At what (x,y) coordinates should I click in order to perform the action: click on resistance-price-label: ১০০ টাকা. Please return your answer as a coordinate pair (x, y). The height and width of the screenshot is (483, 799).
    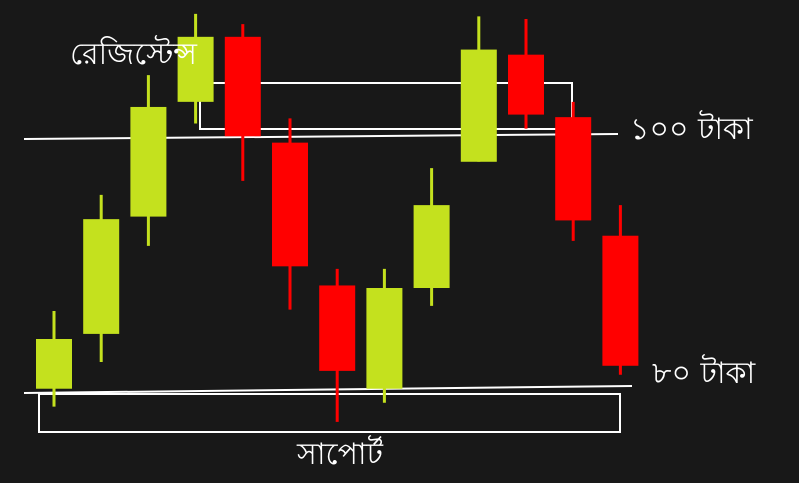
    Looking at the image, I should click on (692, 128).